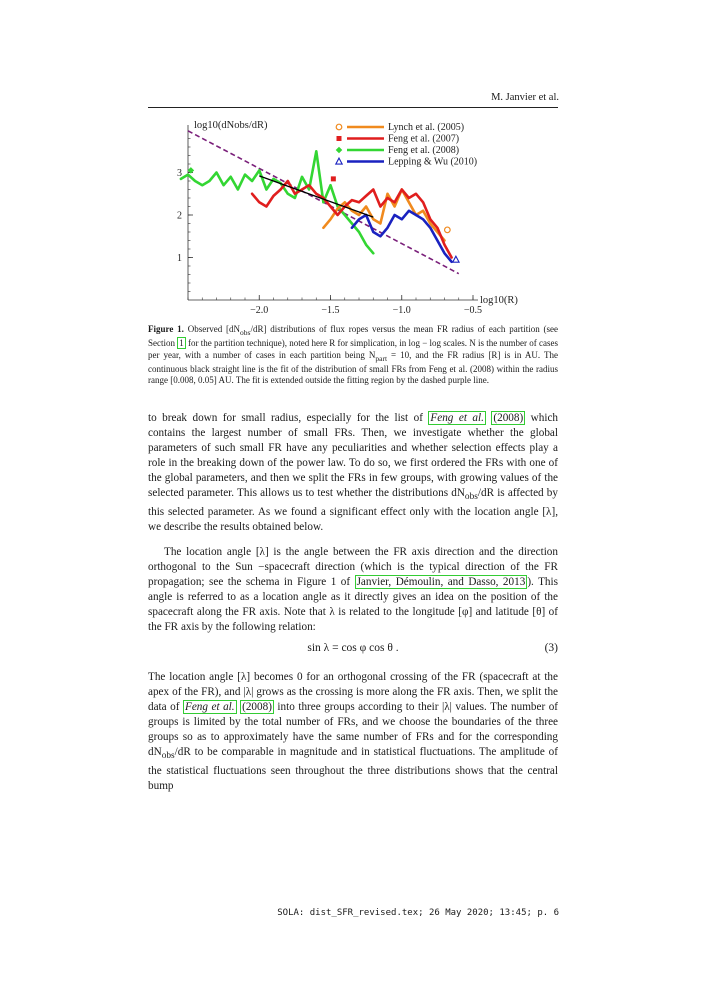 The width and height of the screenshot is (707, 1000). I want to click on y-tick-label: 3, so click(179, 173).